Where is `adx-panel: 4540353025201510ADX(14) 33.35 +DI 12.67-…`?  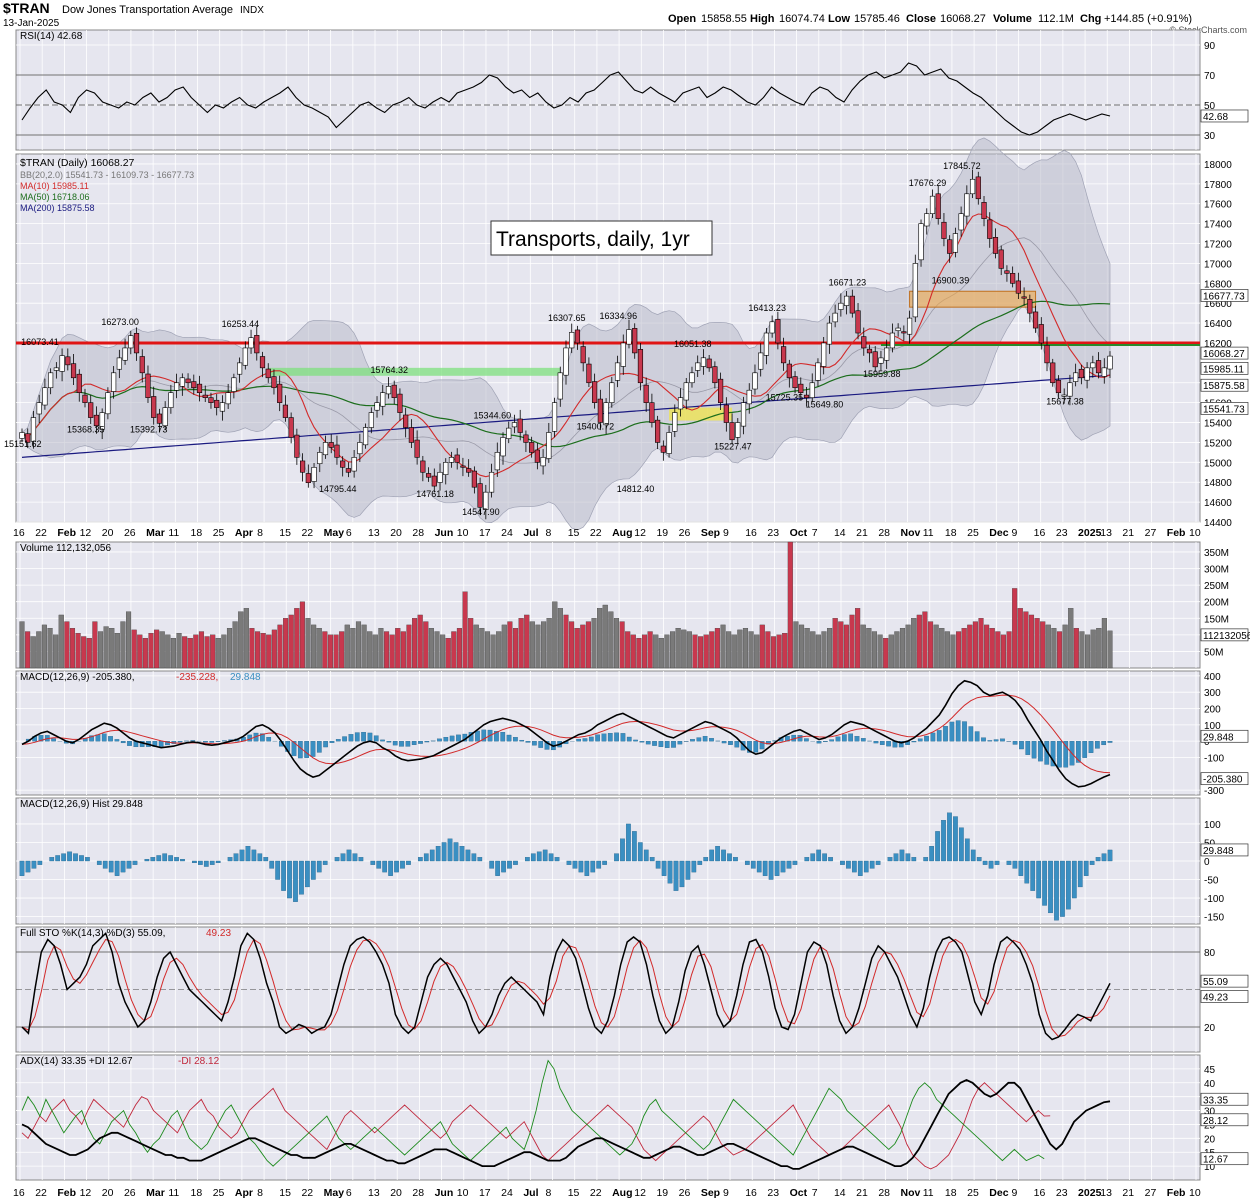 adx-panel: 4540353025201510ADX(14) 33.35 +DI 12.67-… is located at coordinates (632, 1117).